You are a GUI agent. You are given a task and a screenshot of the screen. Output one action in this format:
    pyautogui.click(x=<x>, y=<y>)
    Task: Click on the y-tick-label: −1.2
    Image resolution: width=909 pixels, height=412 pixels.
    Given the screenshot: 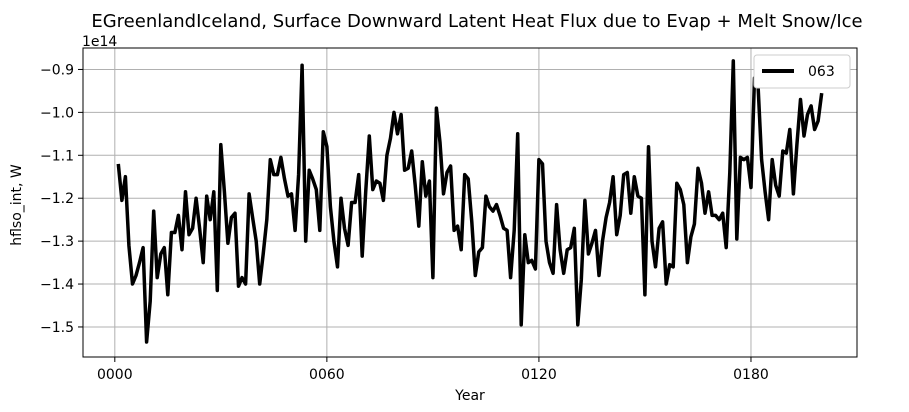 What is the action you would take?
    pyautogui.click(x=57, y=199)
    